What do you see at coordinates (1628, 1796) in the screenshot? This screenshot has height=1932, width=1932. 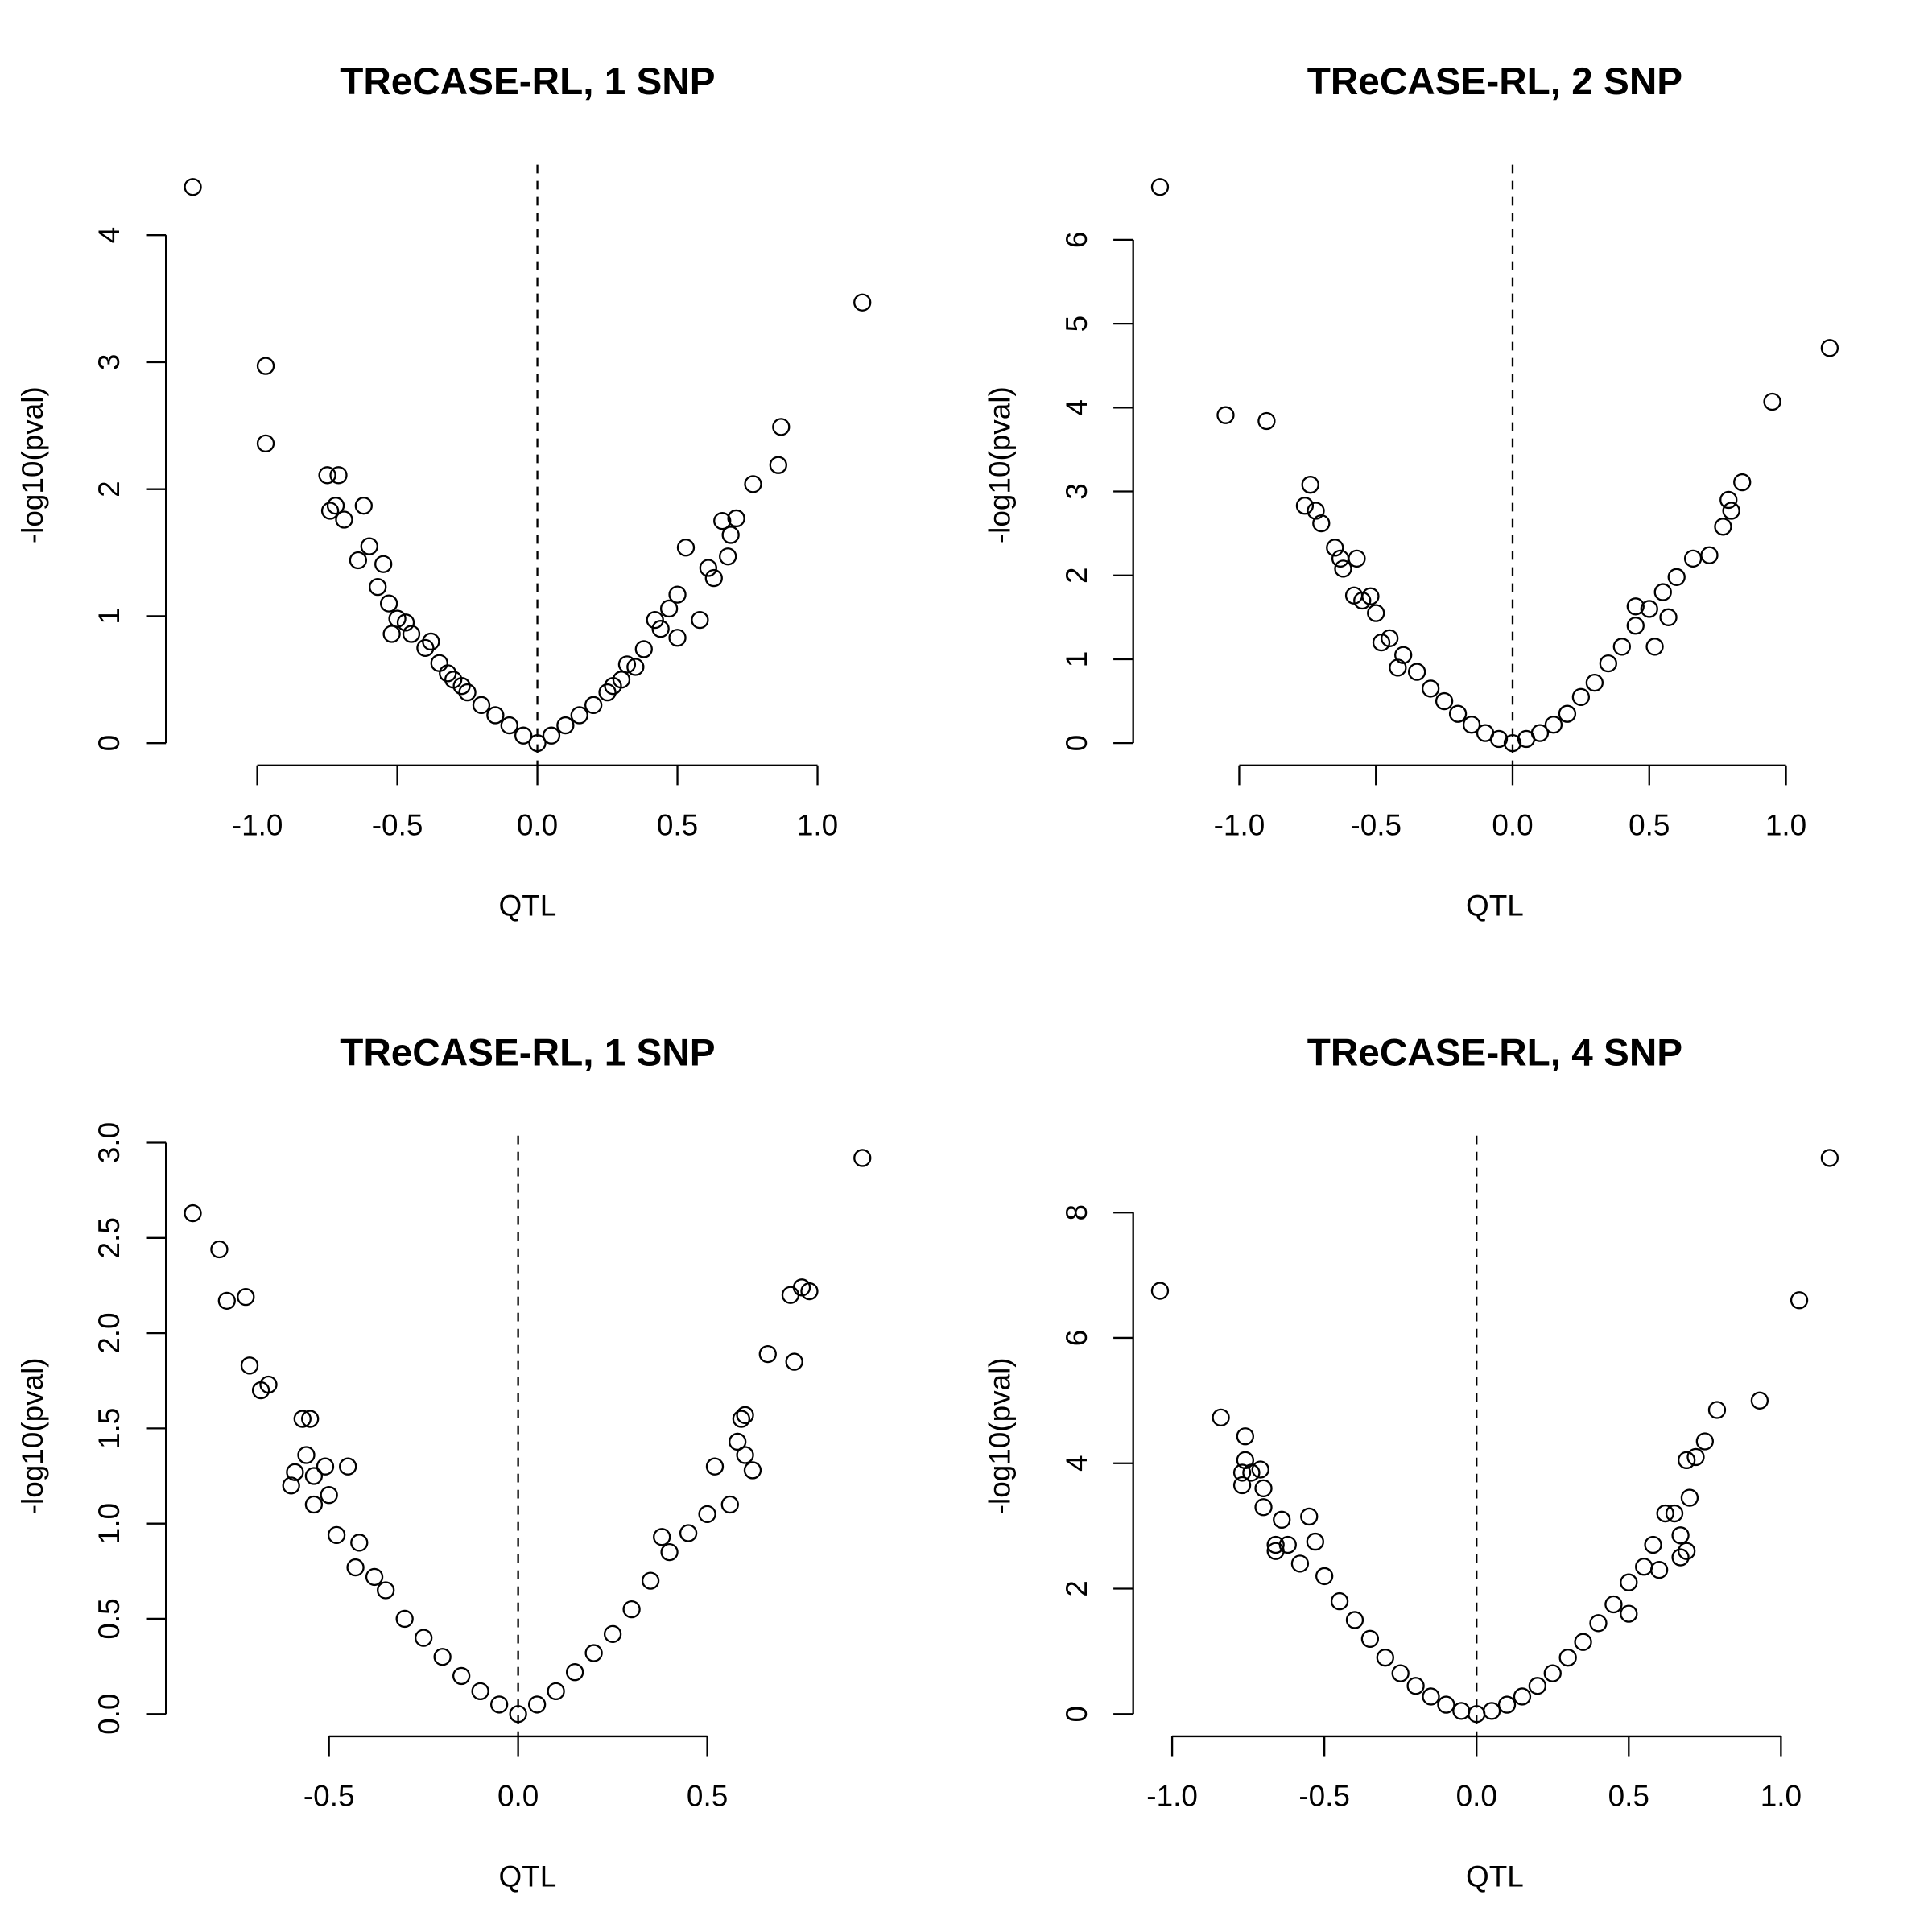 I see `x-tick-label: 0.5` at bounding box center [1628, 1796].